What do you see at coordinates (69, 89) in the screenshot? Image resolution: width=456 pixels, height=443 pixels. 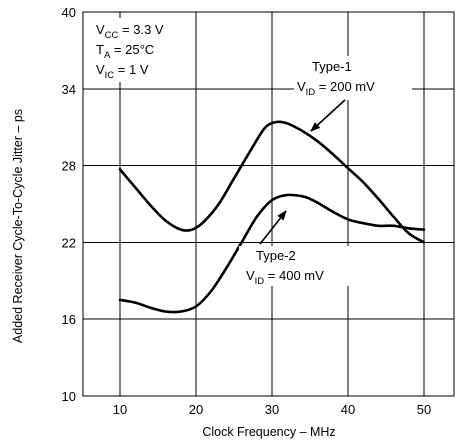 I see `y-tick-label: 34` at bounding box center [69, 89].